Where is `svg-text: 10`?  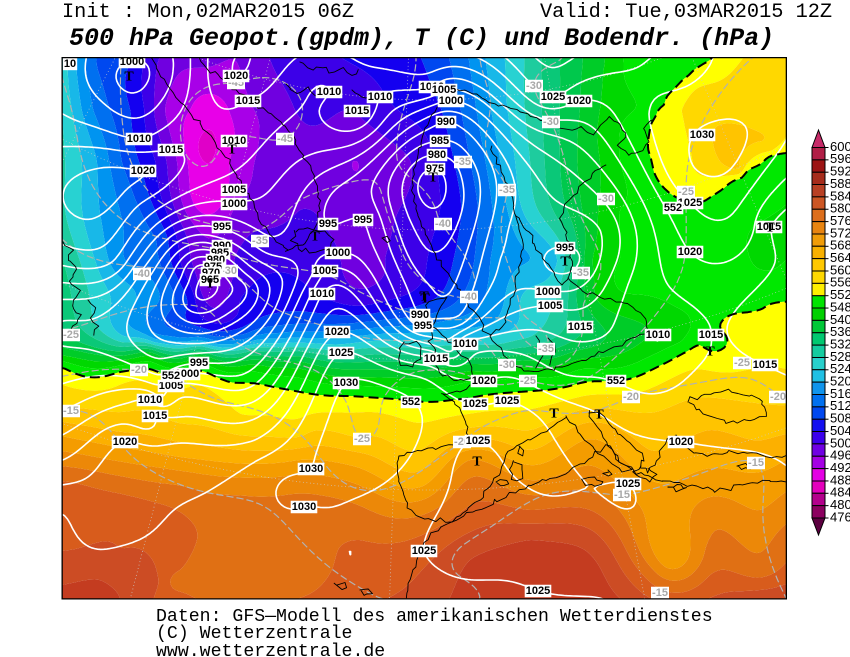
svg-text: 10 is located at coordinates (70, 64).